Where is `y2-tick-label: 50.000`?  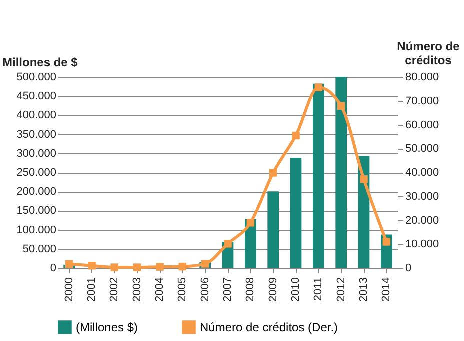 y2-tick-label: 50.000 is located at coordinates (423, 149).